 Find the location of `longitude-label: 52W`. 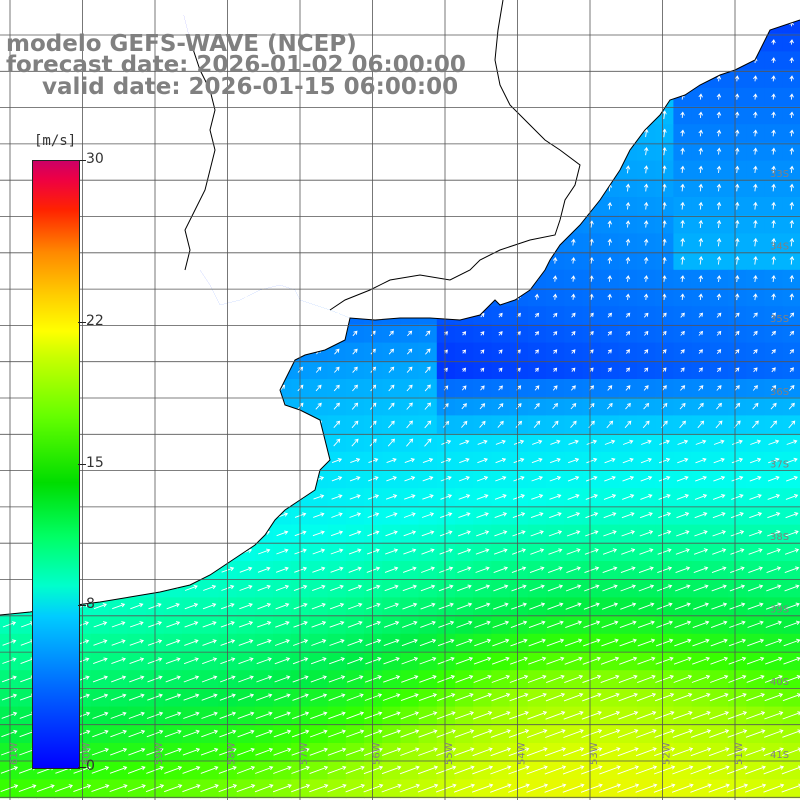

longitude-label: 52W is located at coordinates (667, 753).